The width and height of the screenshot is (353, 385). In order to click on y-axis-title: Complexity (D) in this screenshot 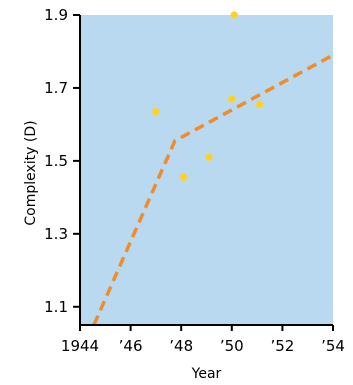, I will do `click(31, 172)`.